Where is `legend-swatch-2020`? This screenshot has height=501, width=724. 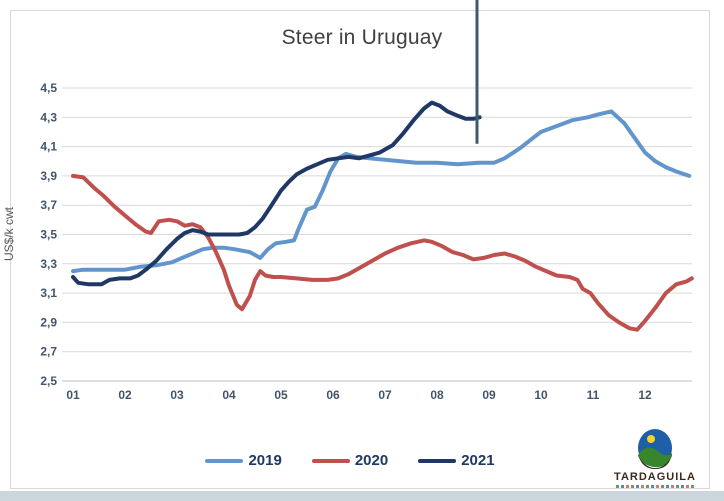 legend-swatch-2020 is located at coordinates (330, 460).